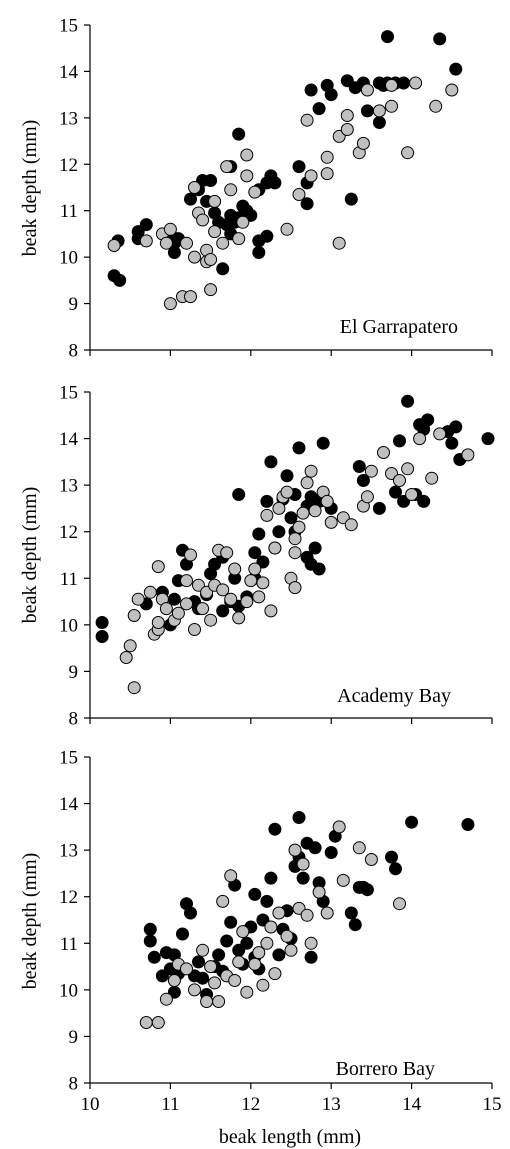 The image size is (510, 1149). Describe the element at coordinates (170, 1104) in the screenshot. I see `borrero-bay-x-tick-label: 11` at that location.